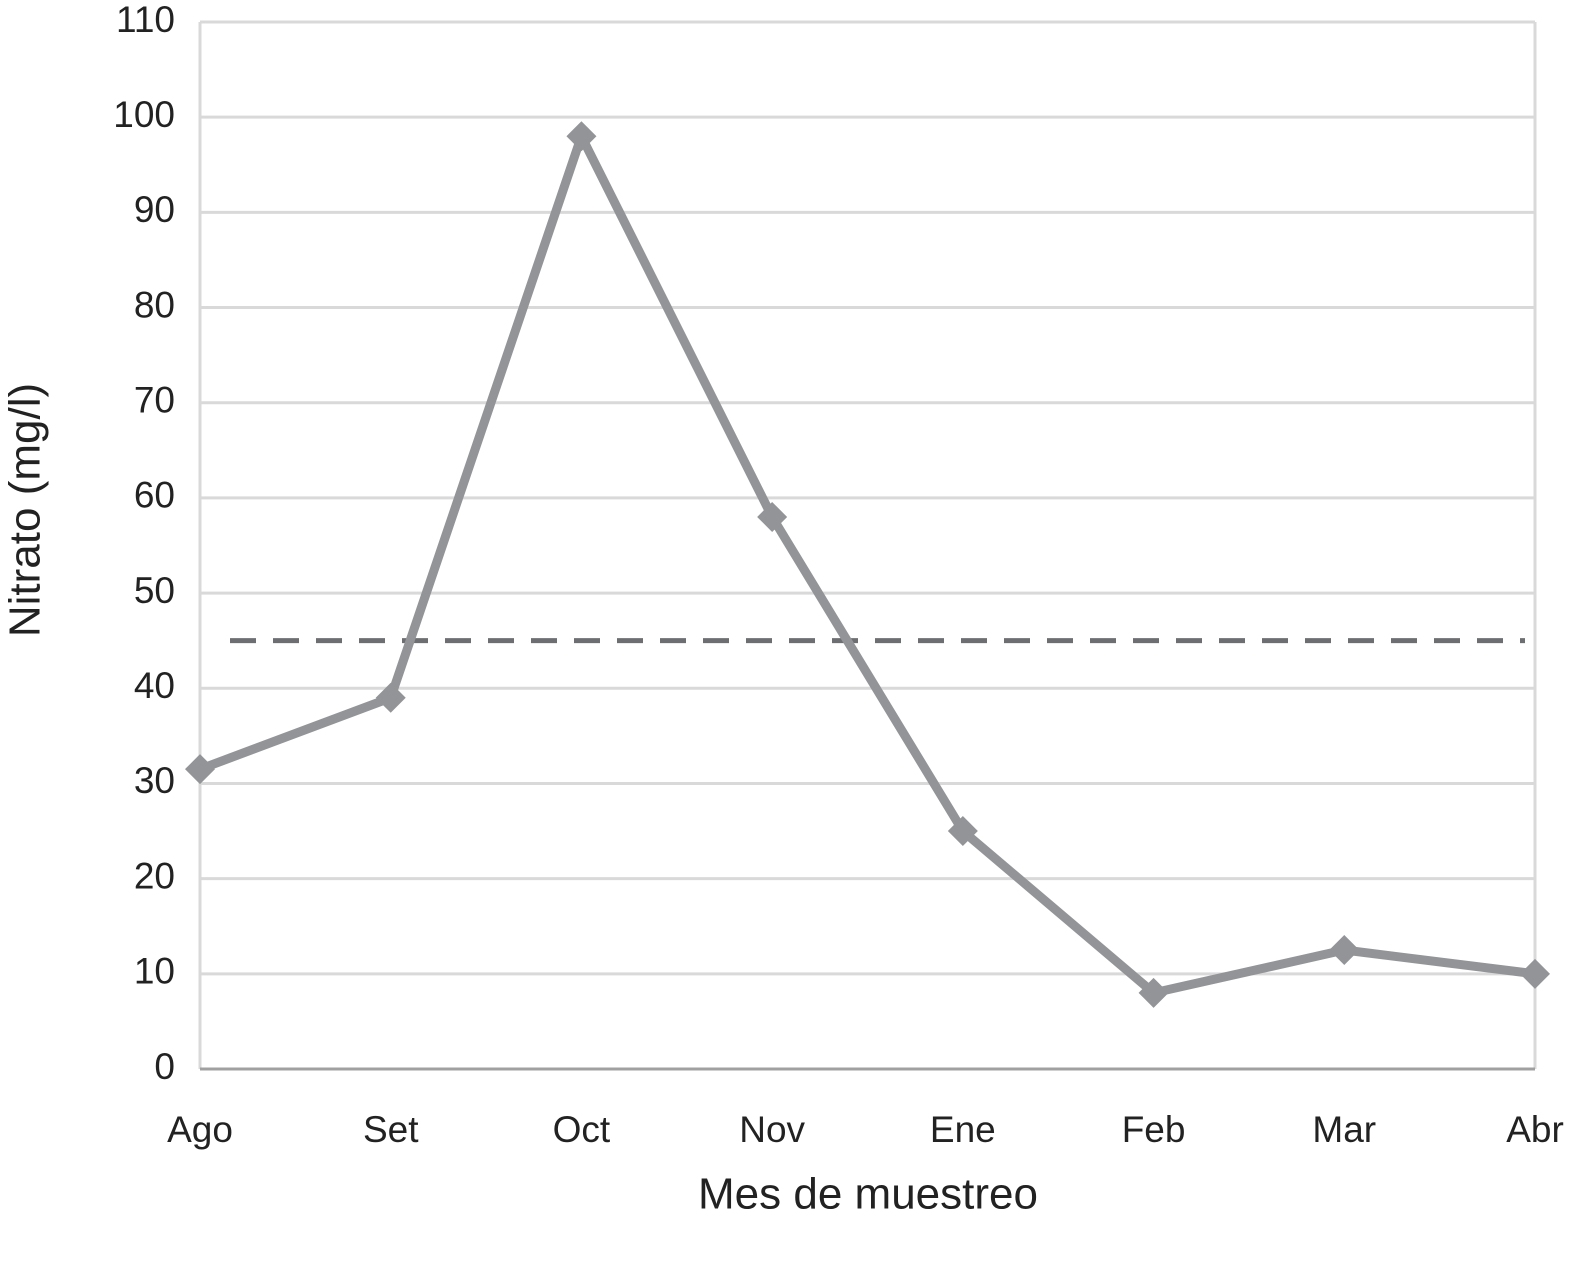  Describe the element at coordinates (391, 1129) in the screenshot. I see `x-tick-label: Set` at that location.